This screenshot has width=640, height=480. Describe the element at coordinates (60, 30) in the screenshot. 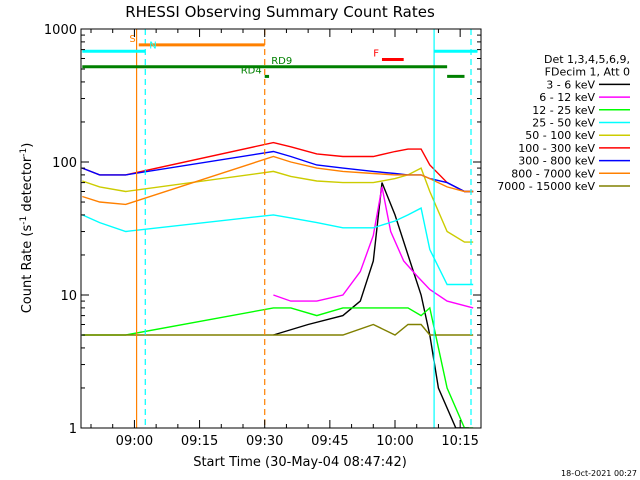

I see `y-tick-label: 1000` at that location.